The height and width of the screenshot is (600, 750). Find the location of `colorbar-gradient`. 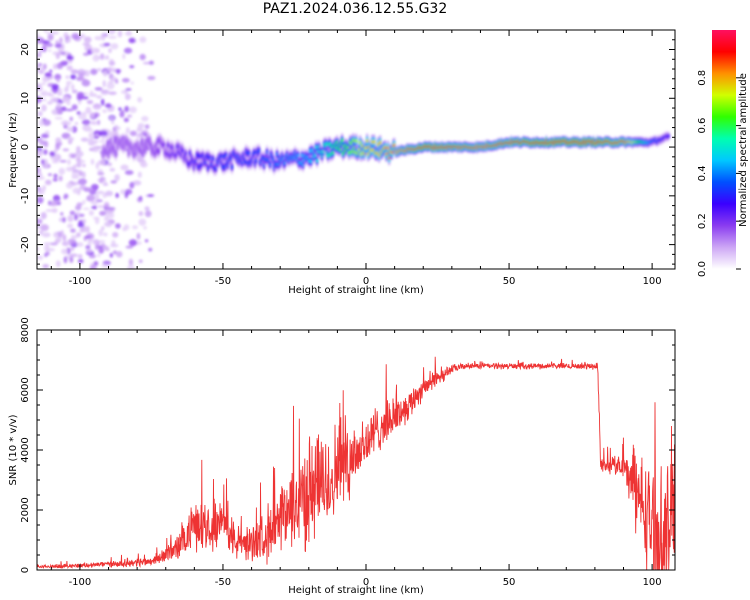

colorbar-gradient is located at coordinates (724, 149).